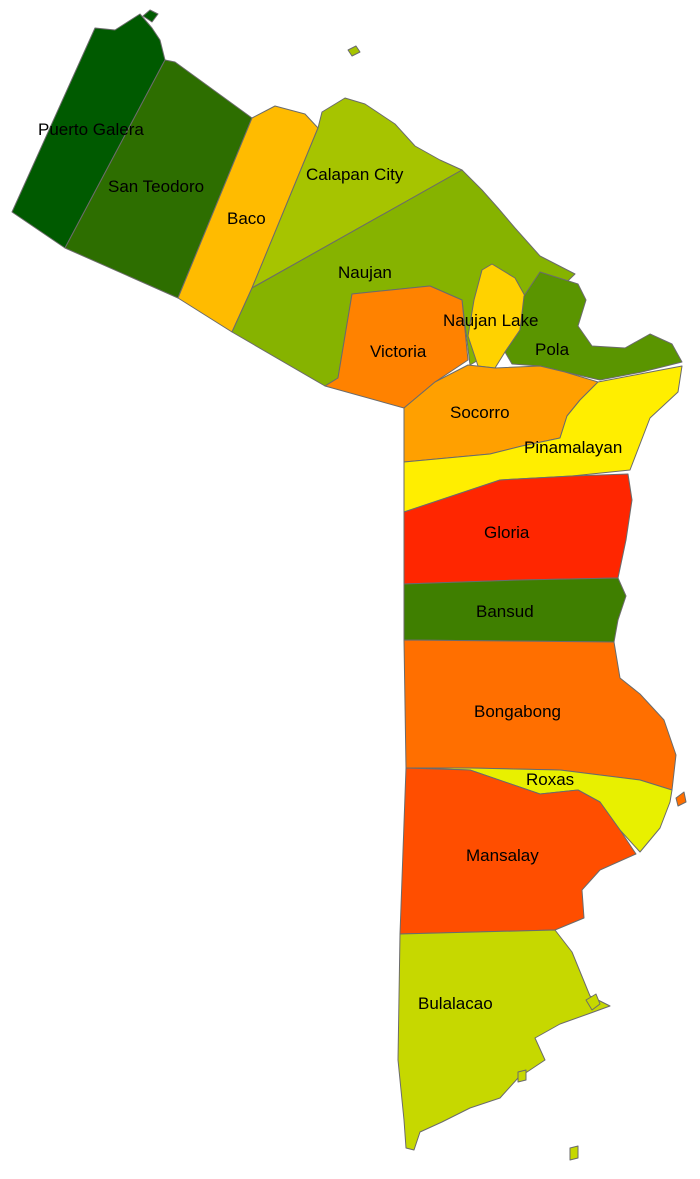  Describe the element at coordinates (480, 412) in the screenshot. I see `label-socorro: Socorro` at that location.